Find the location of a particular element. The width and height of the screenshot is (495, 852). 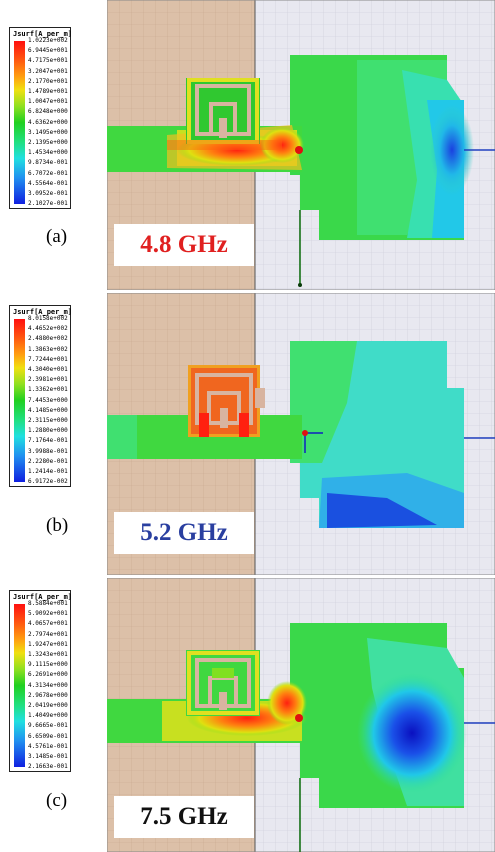

legend-value: 2.4880e+002 is located at coordinates (48, 339).